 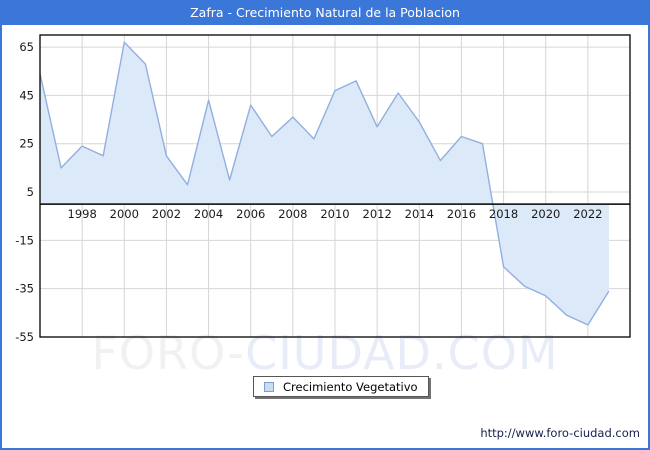 I want to click on y-axis-tick-label: 5, so click(x=30, y=192).